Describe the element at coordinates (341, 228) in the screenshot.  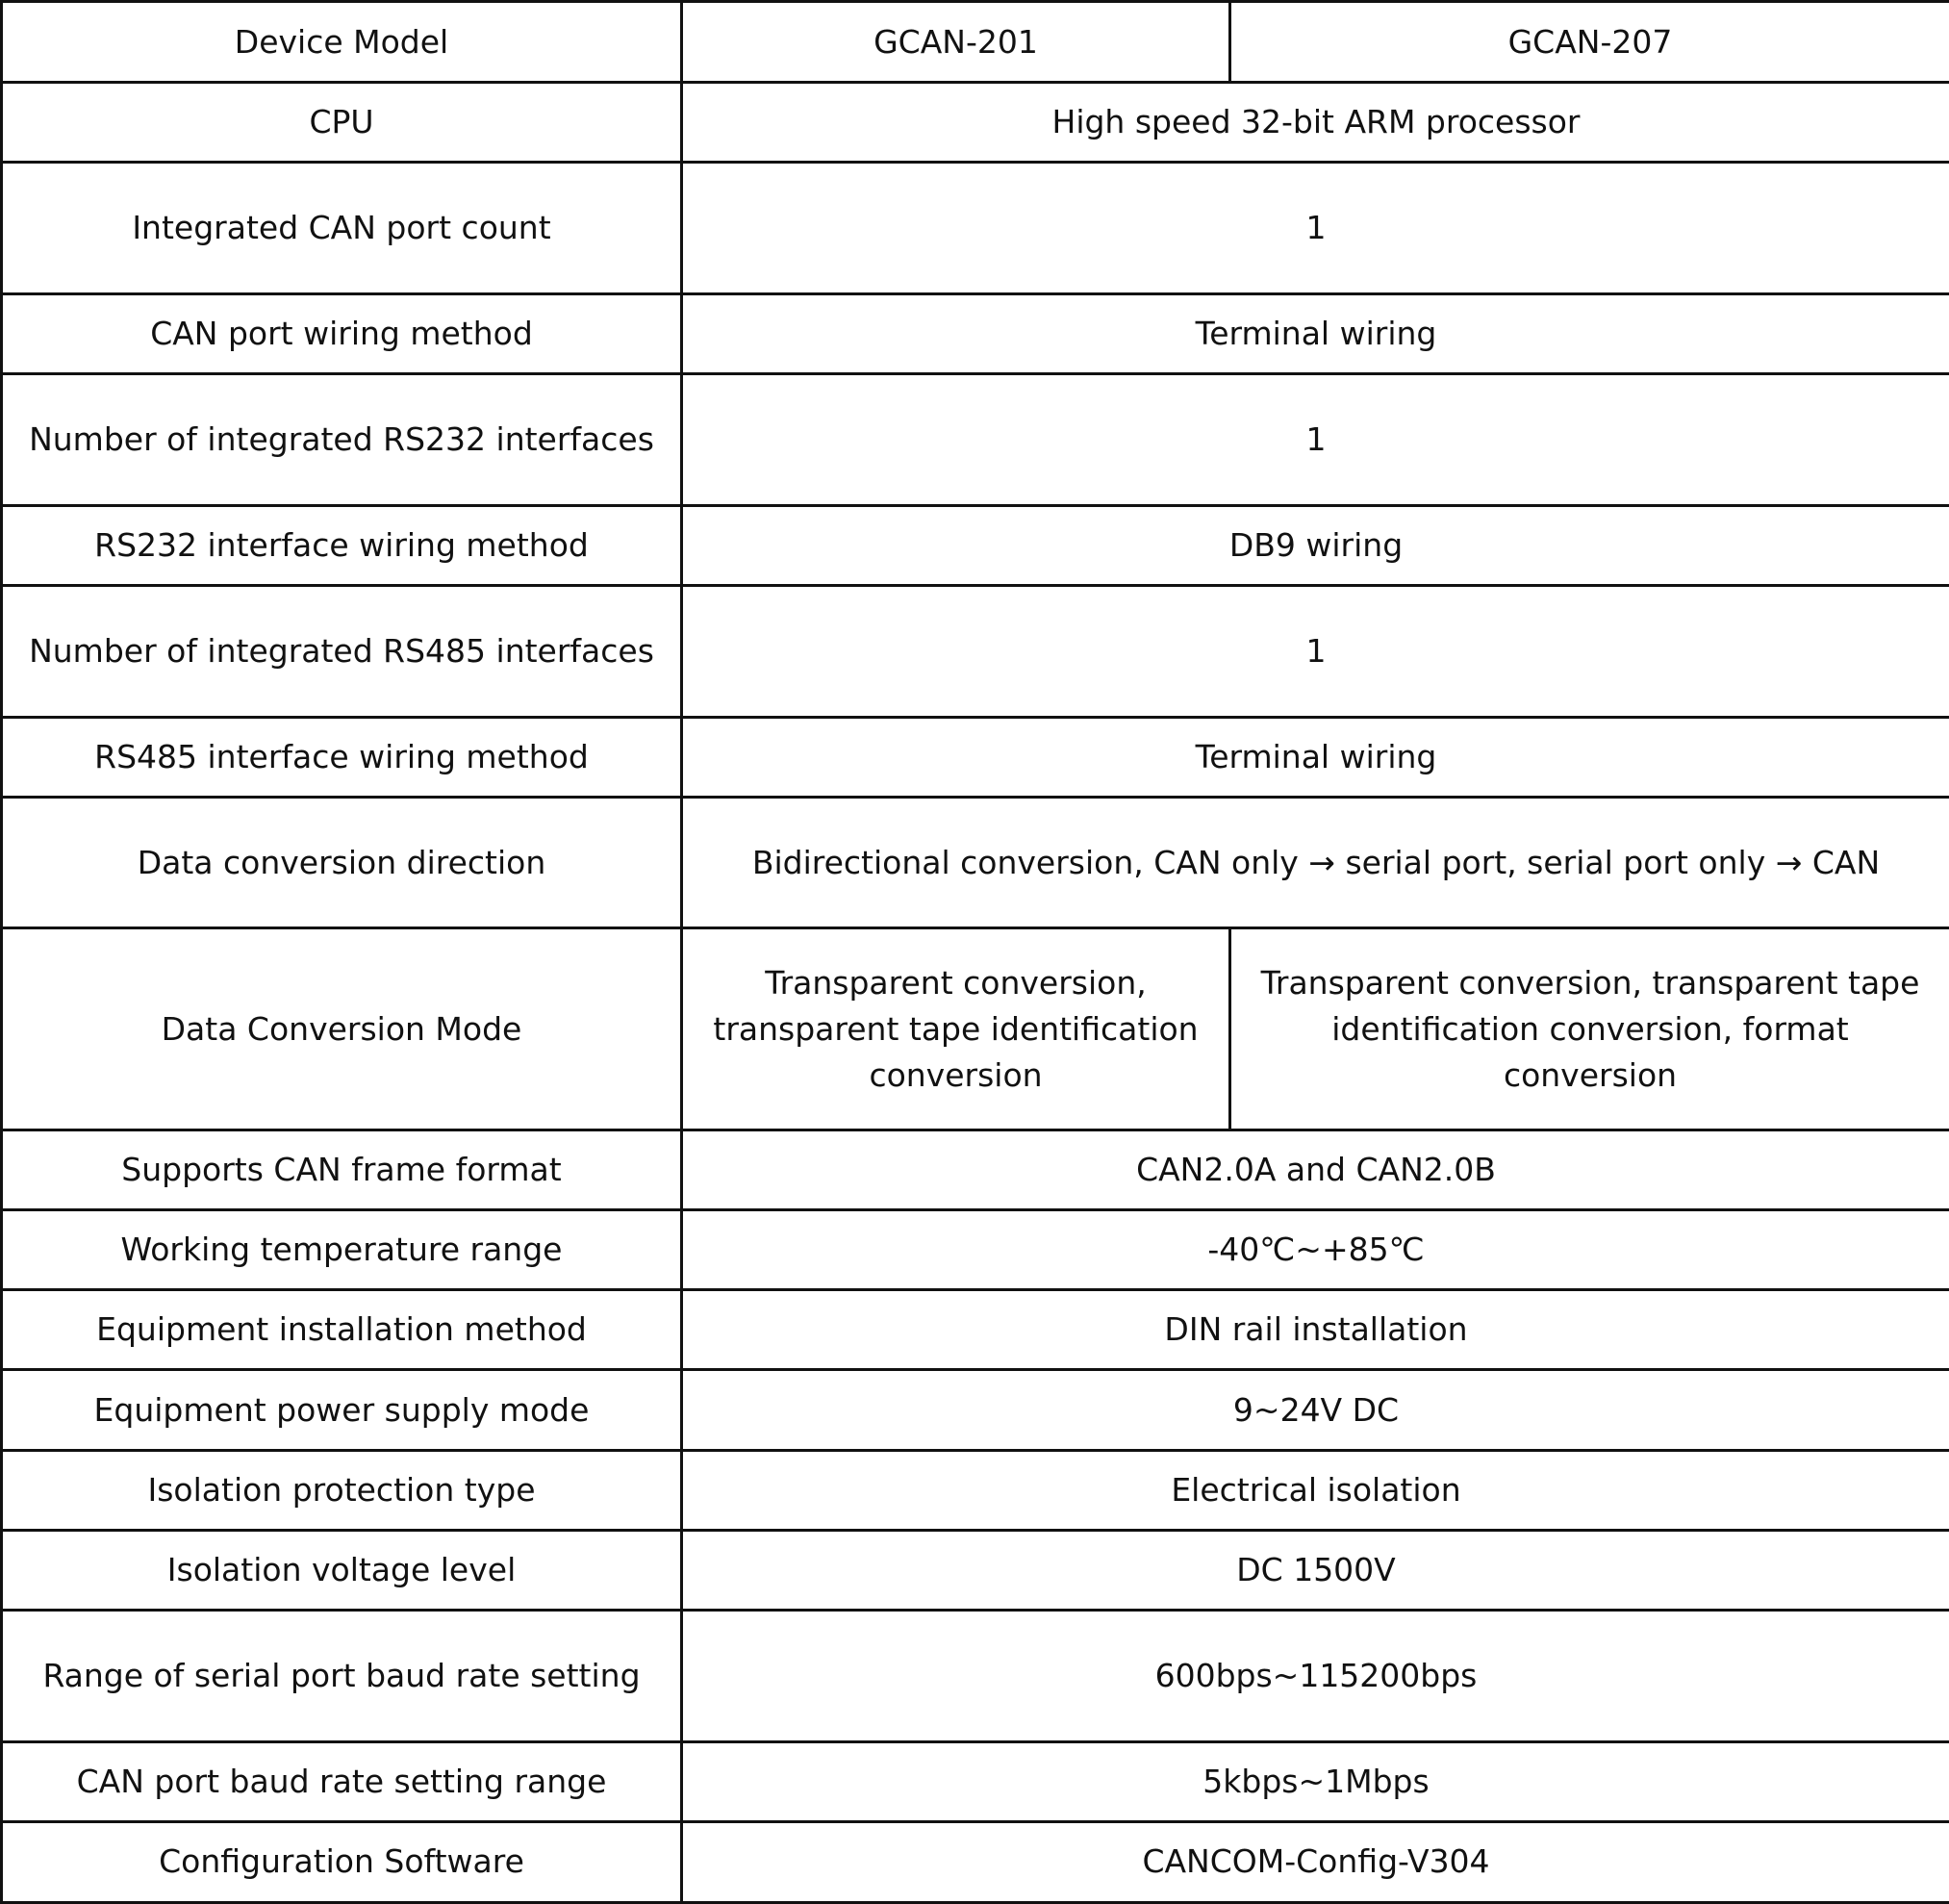
I see `row-label: Integrated CAN port count` at that location.